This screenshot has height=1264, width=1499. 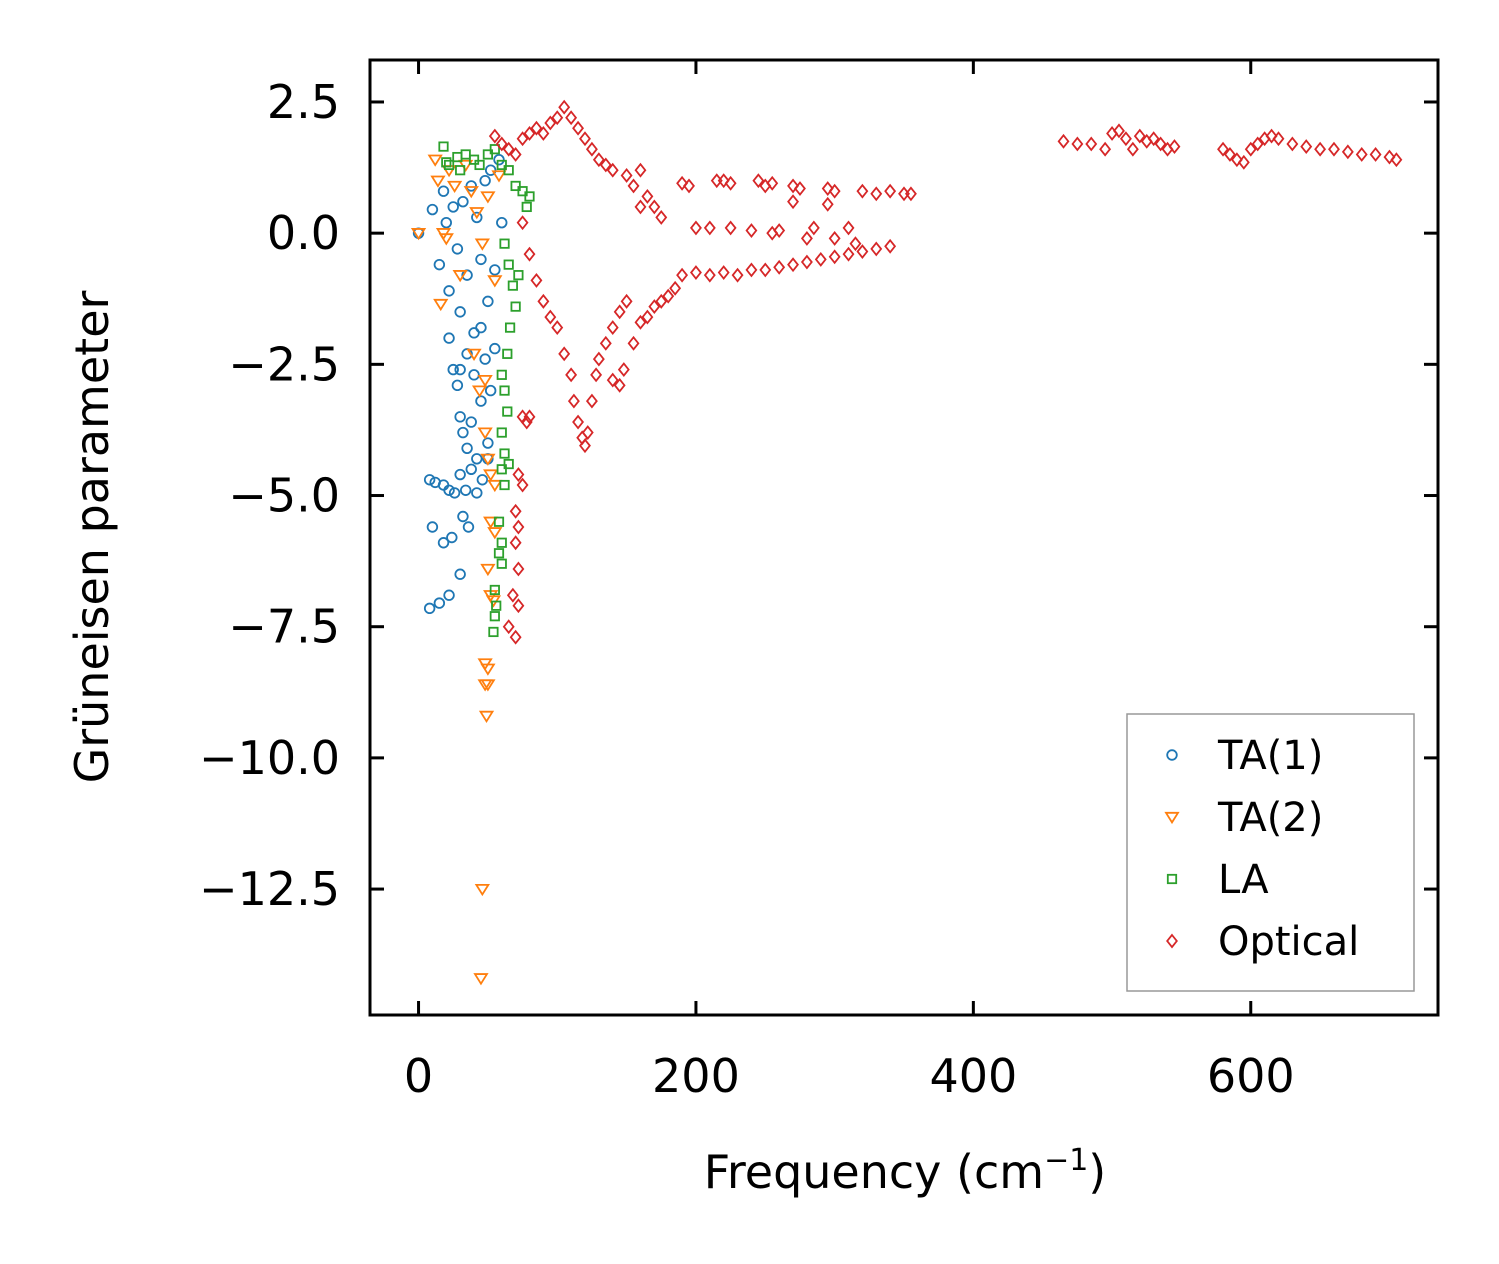 What do you see at coordinates (1288, 942) in the screenshot?
I see `legend-label: Optical` at bounding box center [1288, 942].